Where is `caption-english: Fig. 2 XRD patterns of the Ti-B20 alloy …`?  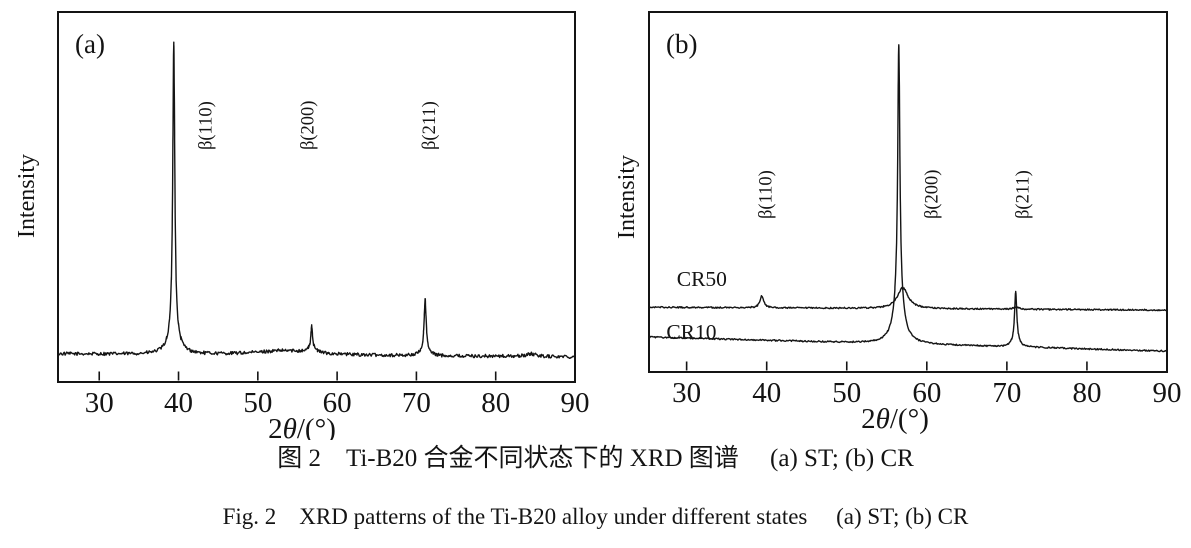 caption-english: Fig. 2 XRD patterns of the Ti-B20 alloy … is located at coordinates (595, 516).